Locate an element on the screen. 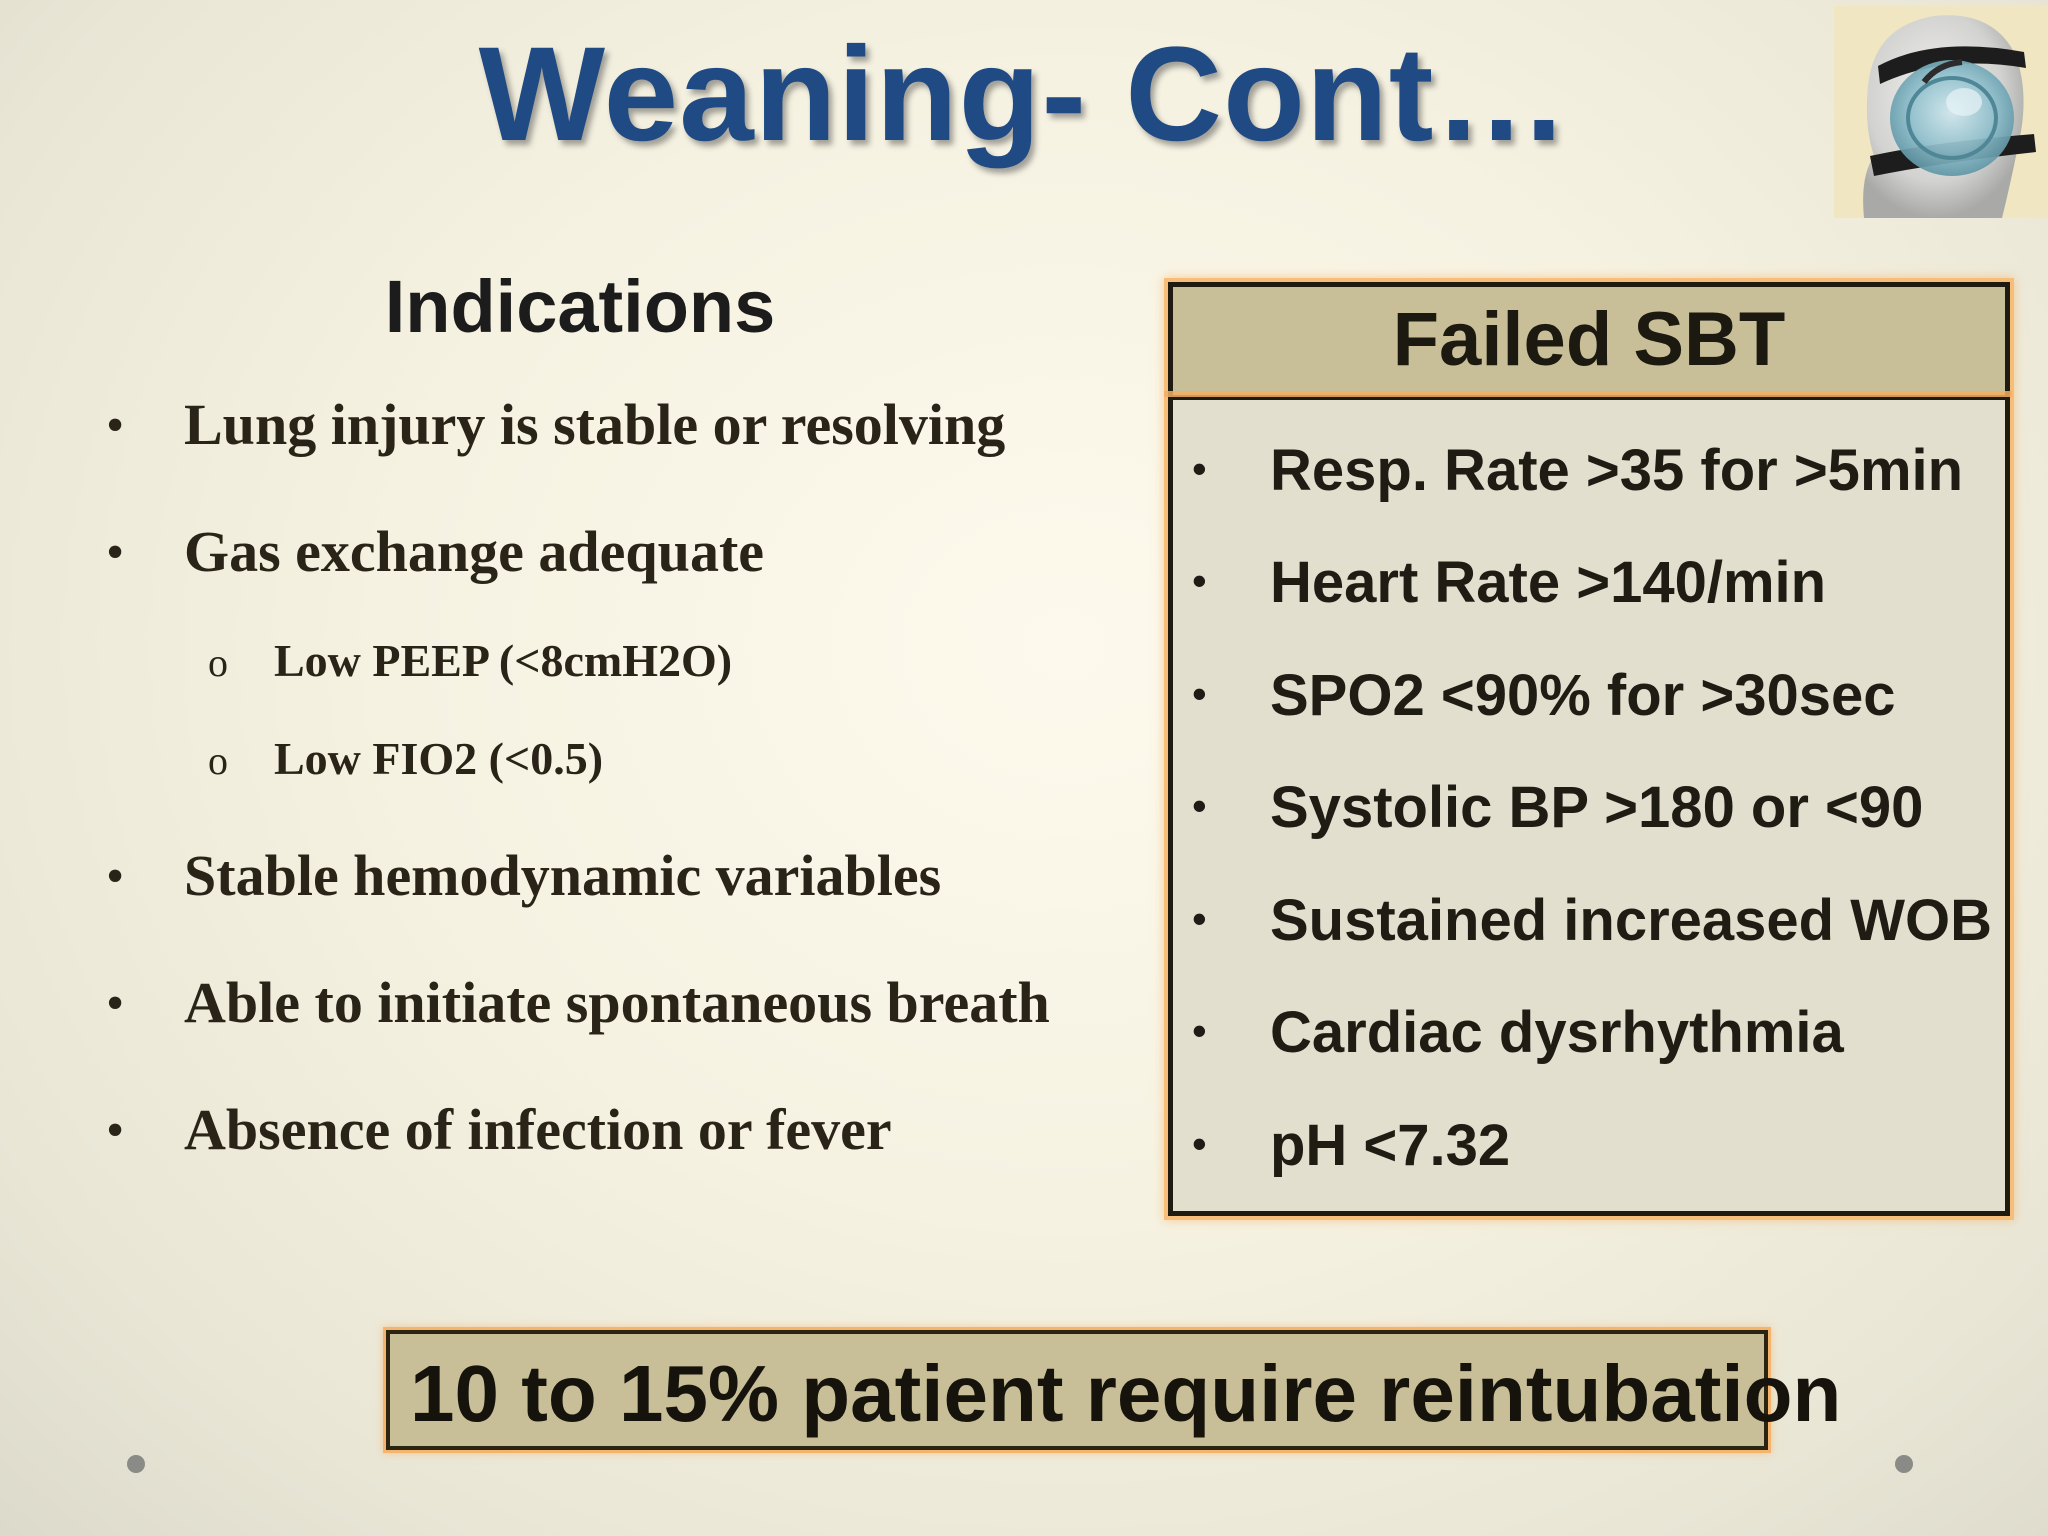 This screenshot has width=2048, height=1536. failed-sbt-title: Failed SBT is located at coordinates (1589, 339).